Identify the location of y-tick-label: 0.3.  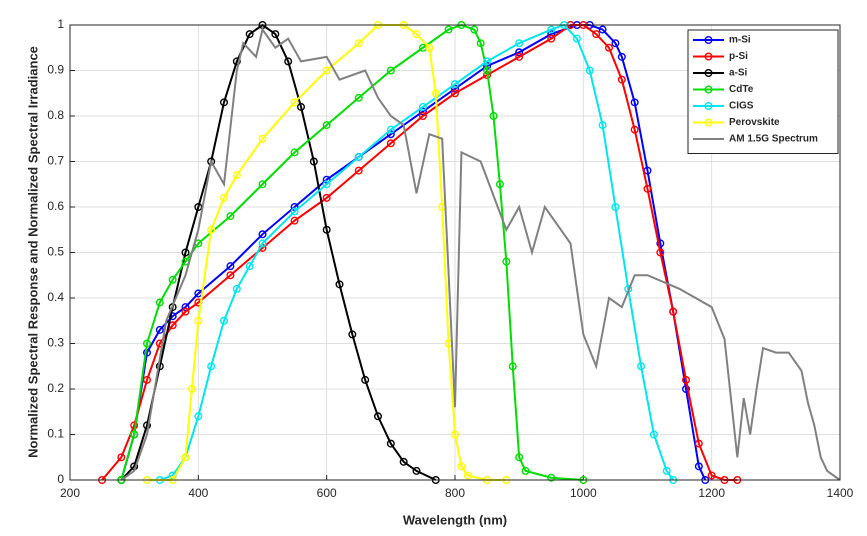
(55, 343).